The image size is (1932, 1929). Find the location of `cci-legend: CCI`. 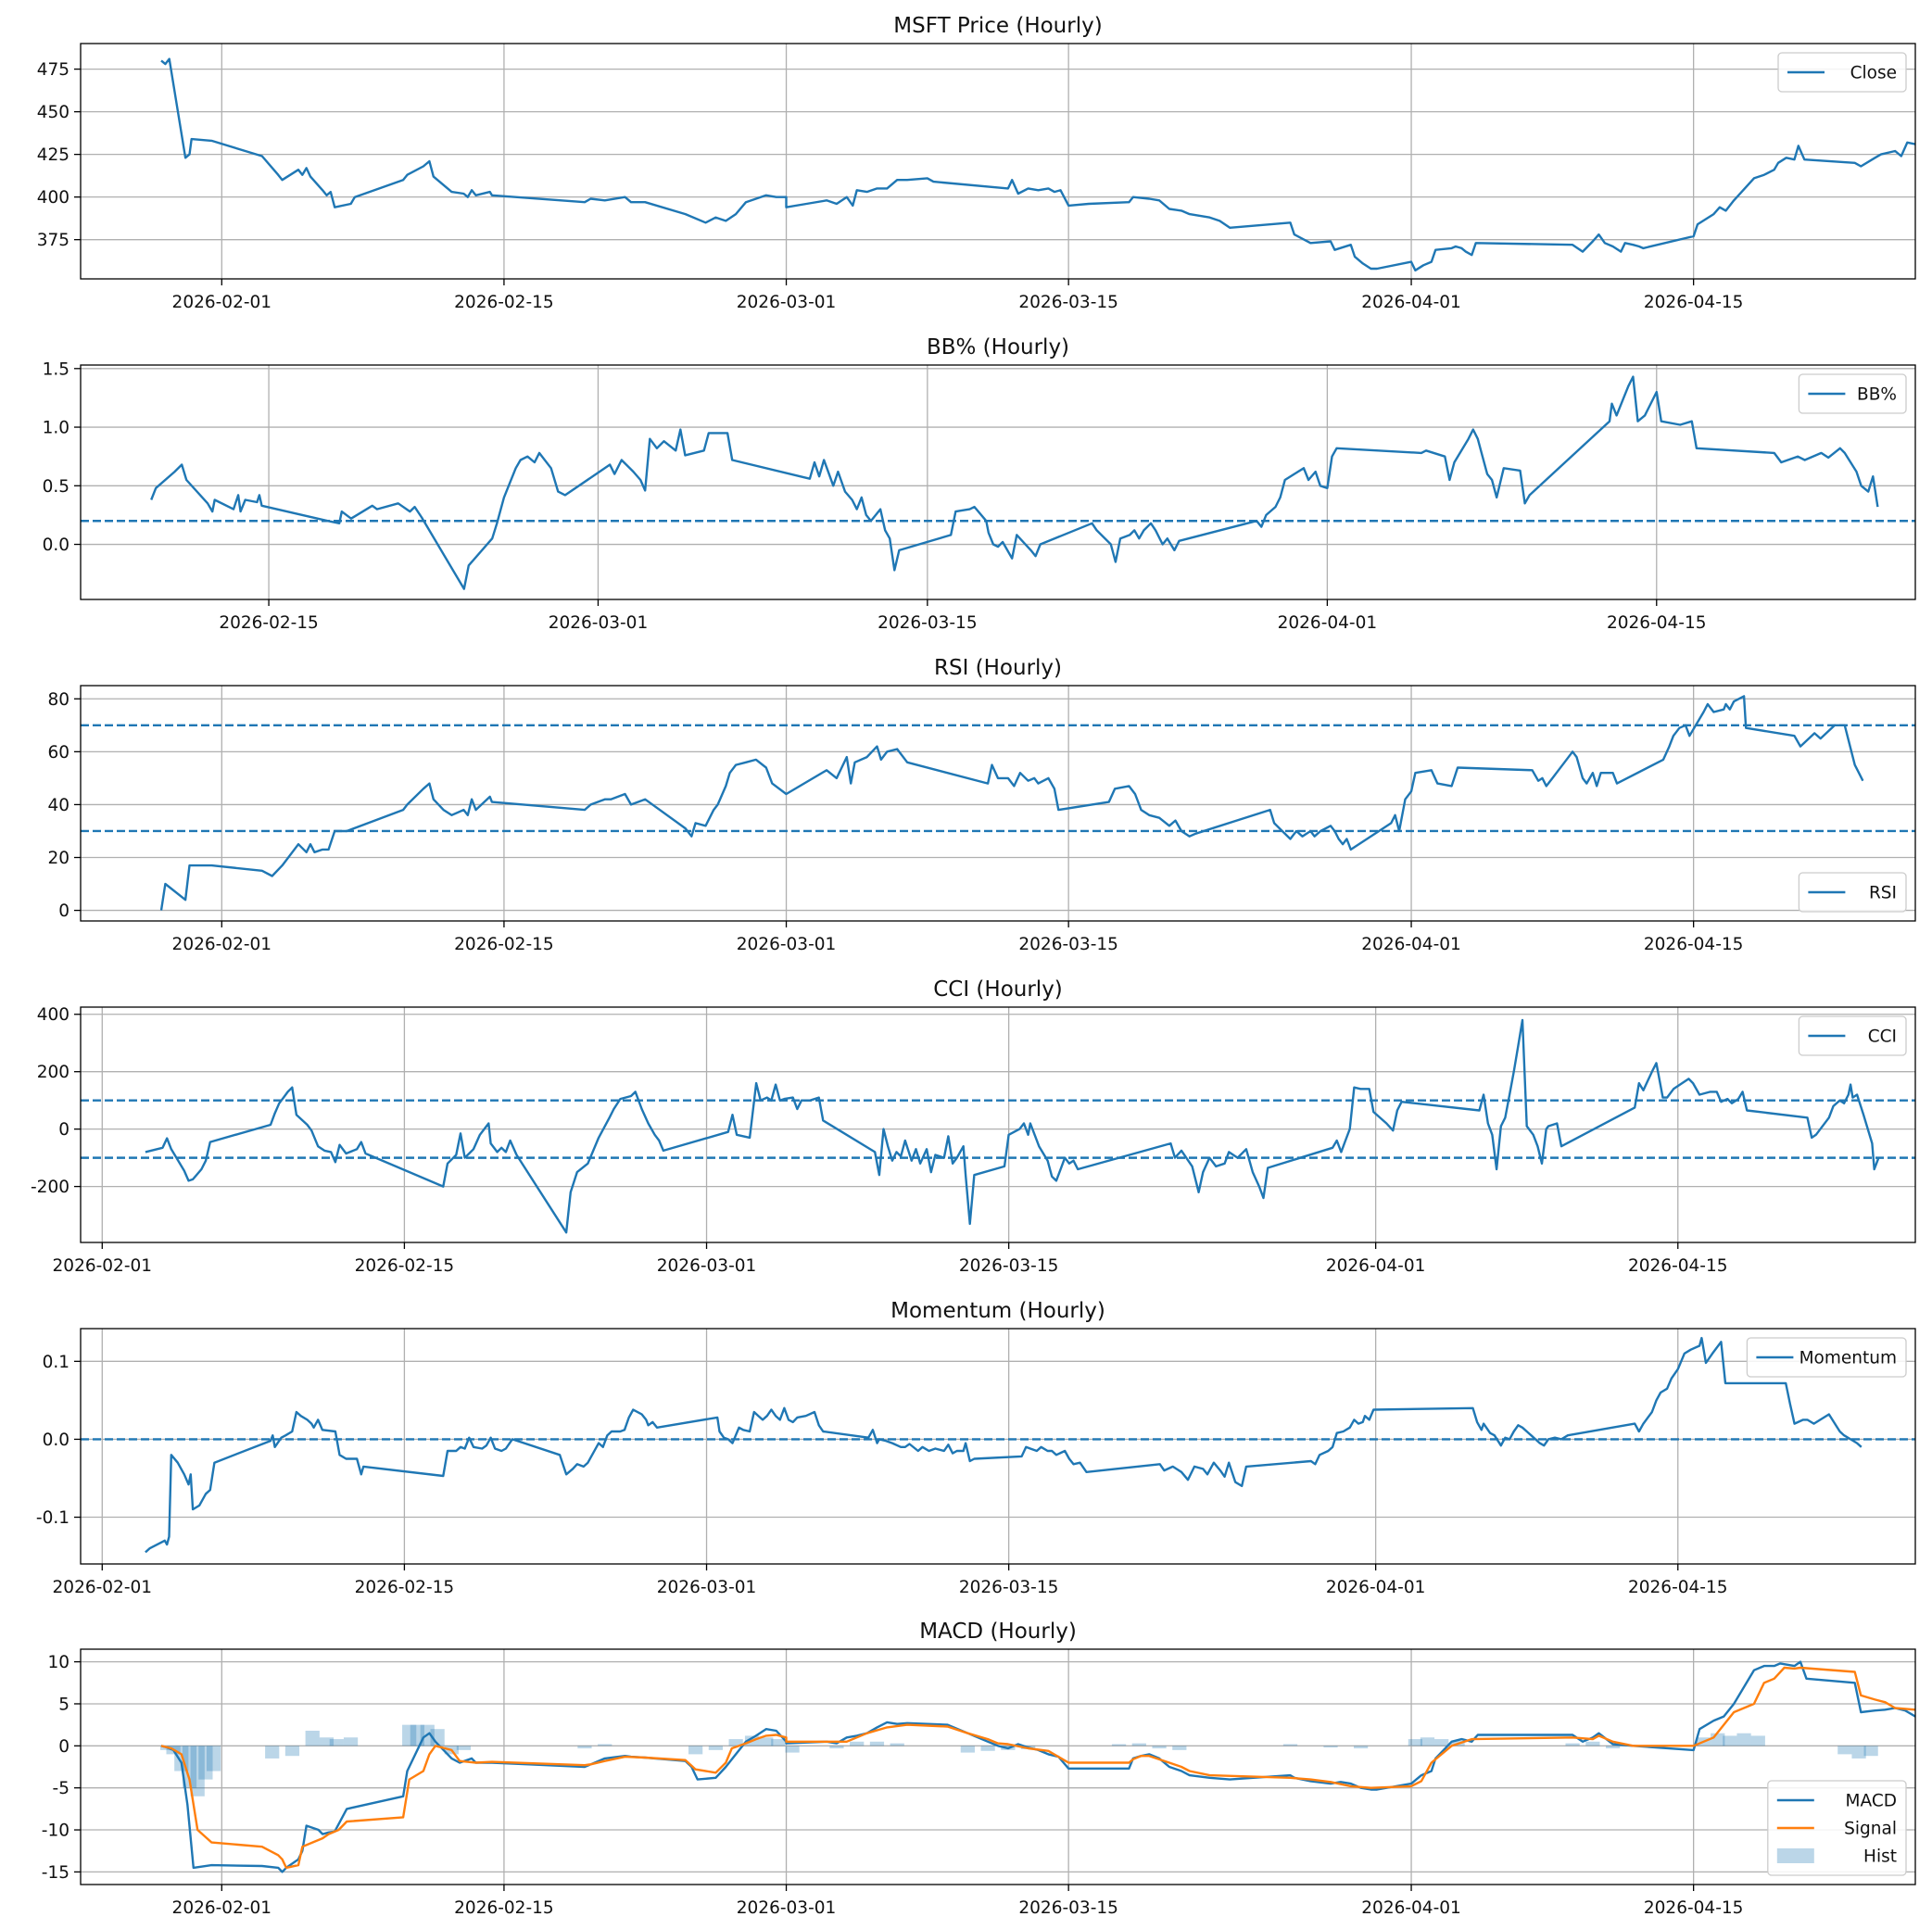

cci-legend: CCI is located at coordinates (1852, 1035).